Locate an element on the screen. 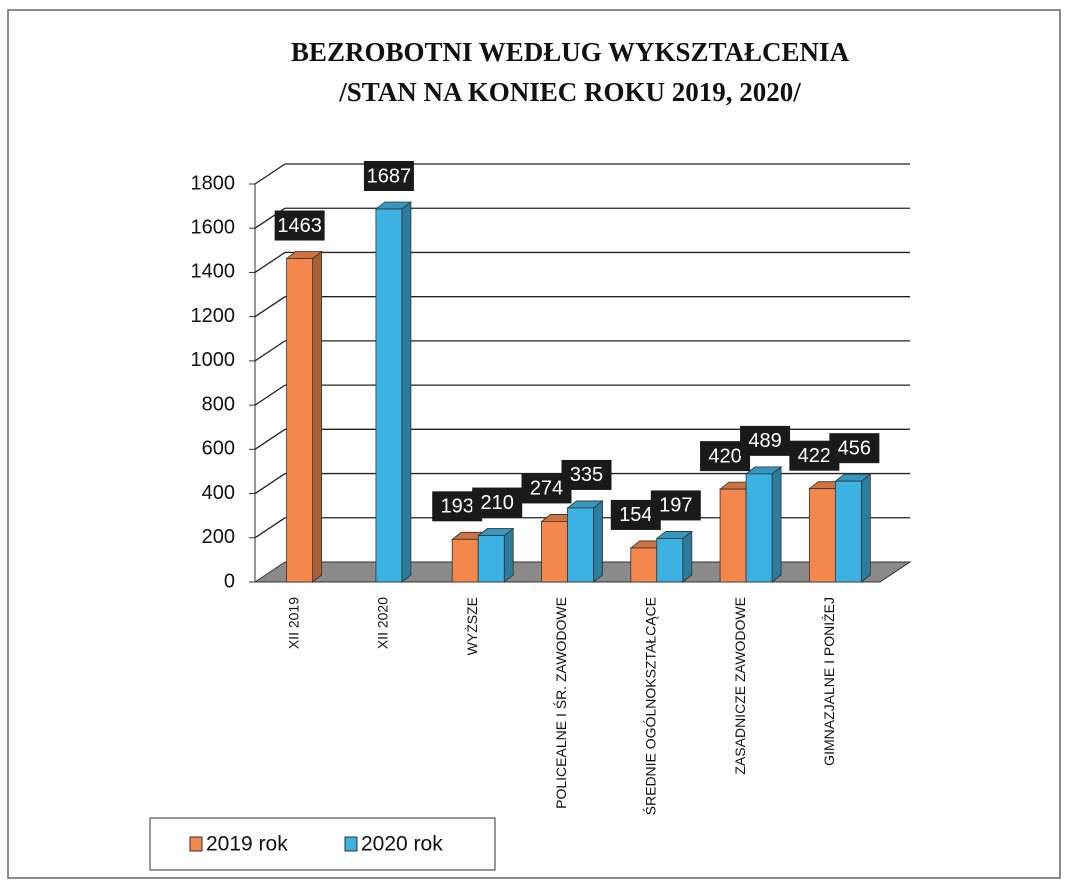 The width and height of the screenshot is (1067, 881). value-label: 154 is located at coordinates (635, 515).